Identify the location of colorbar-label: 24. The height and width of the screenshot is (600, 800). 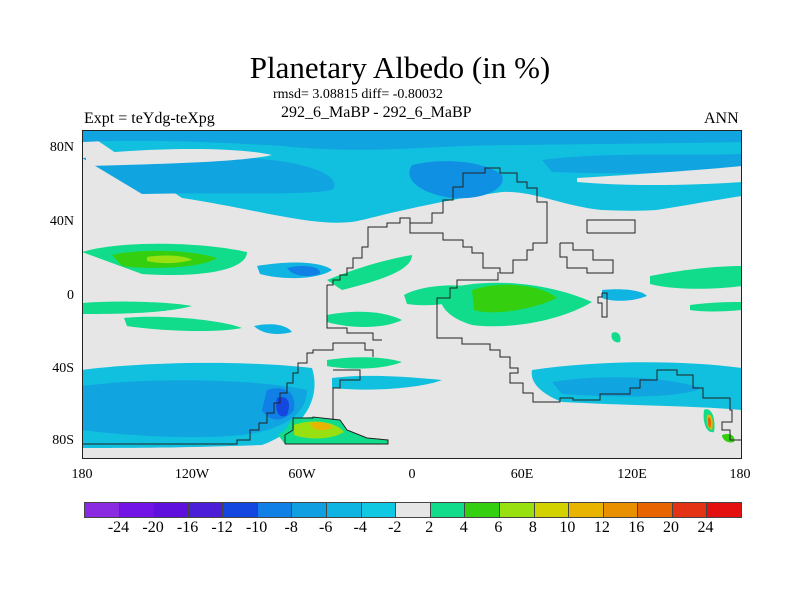
(705, 527).